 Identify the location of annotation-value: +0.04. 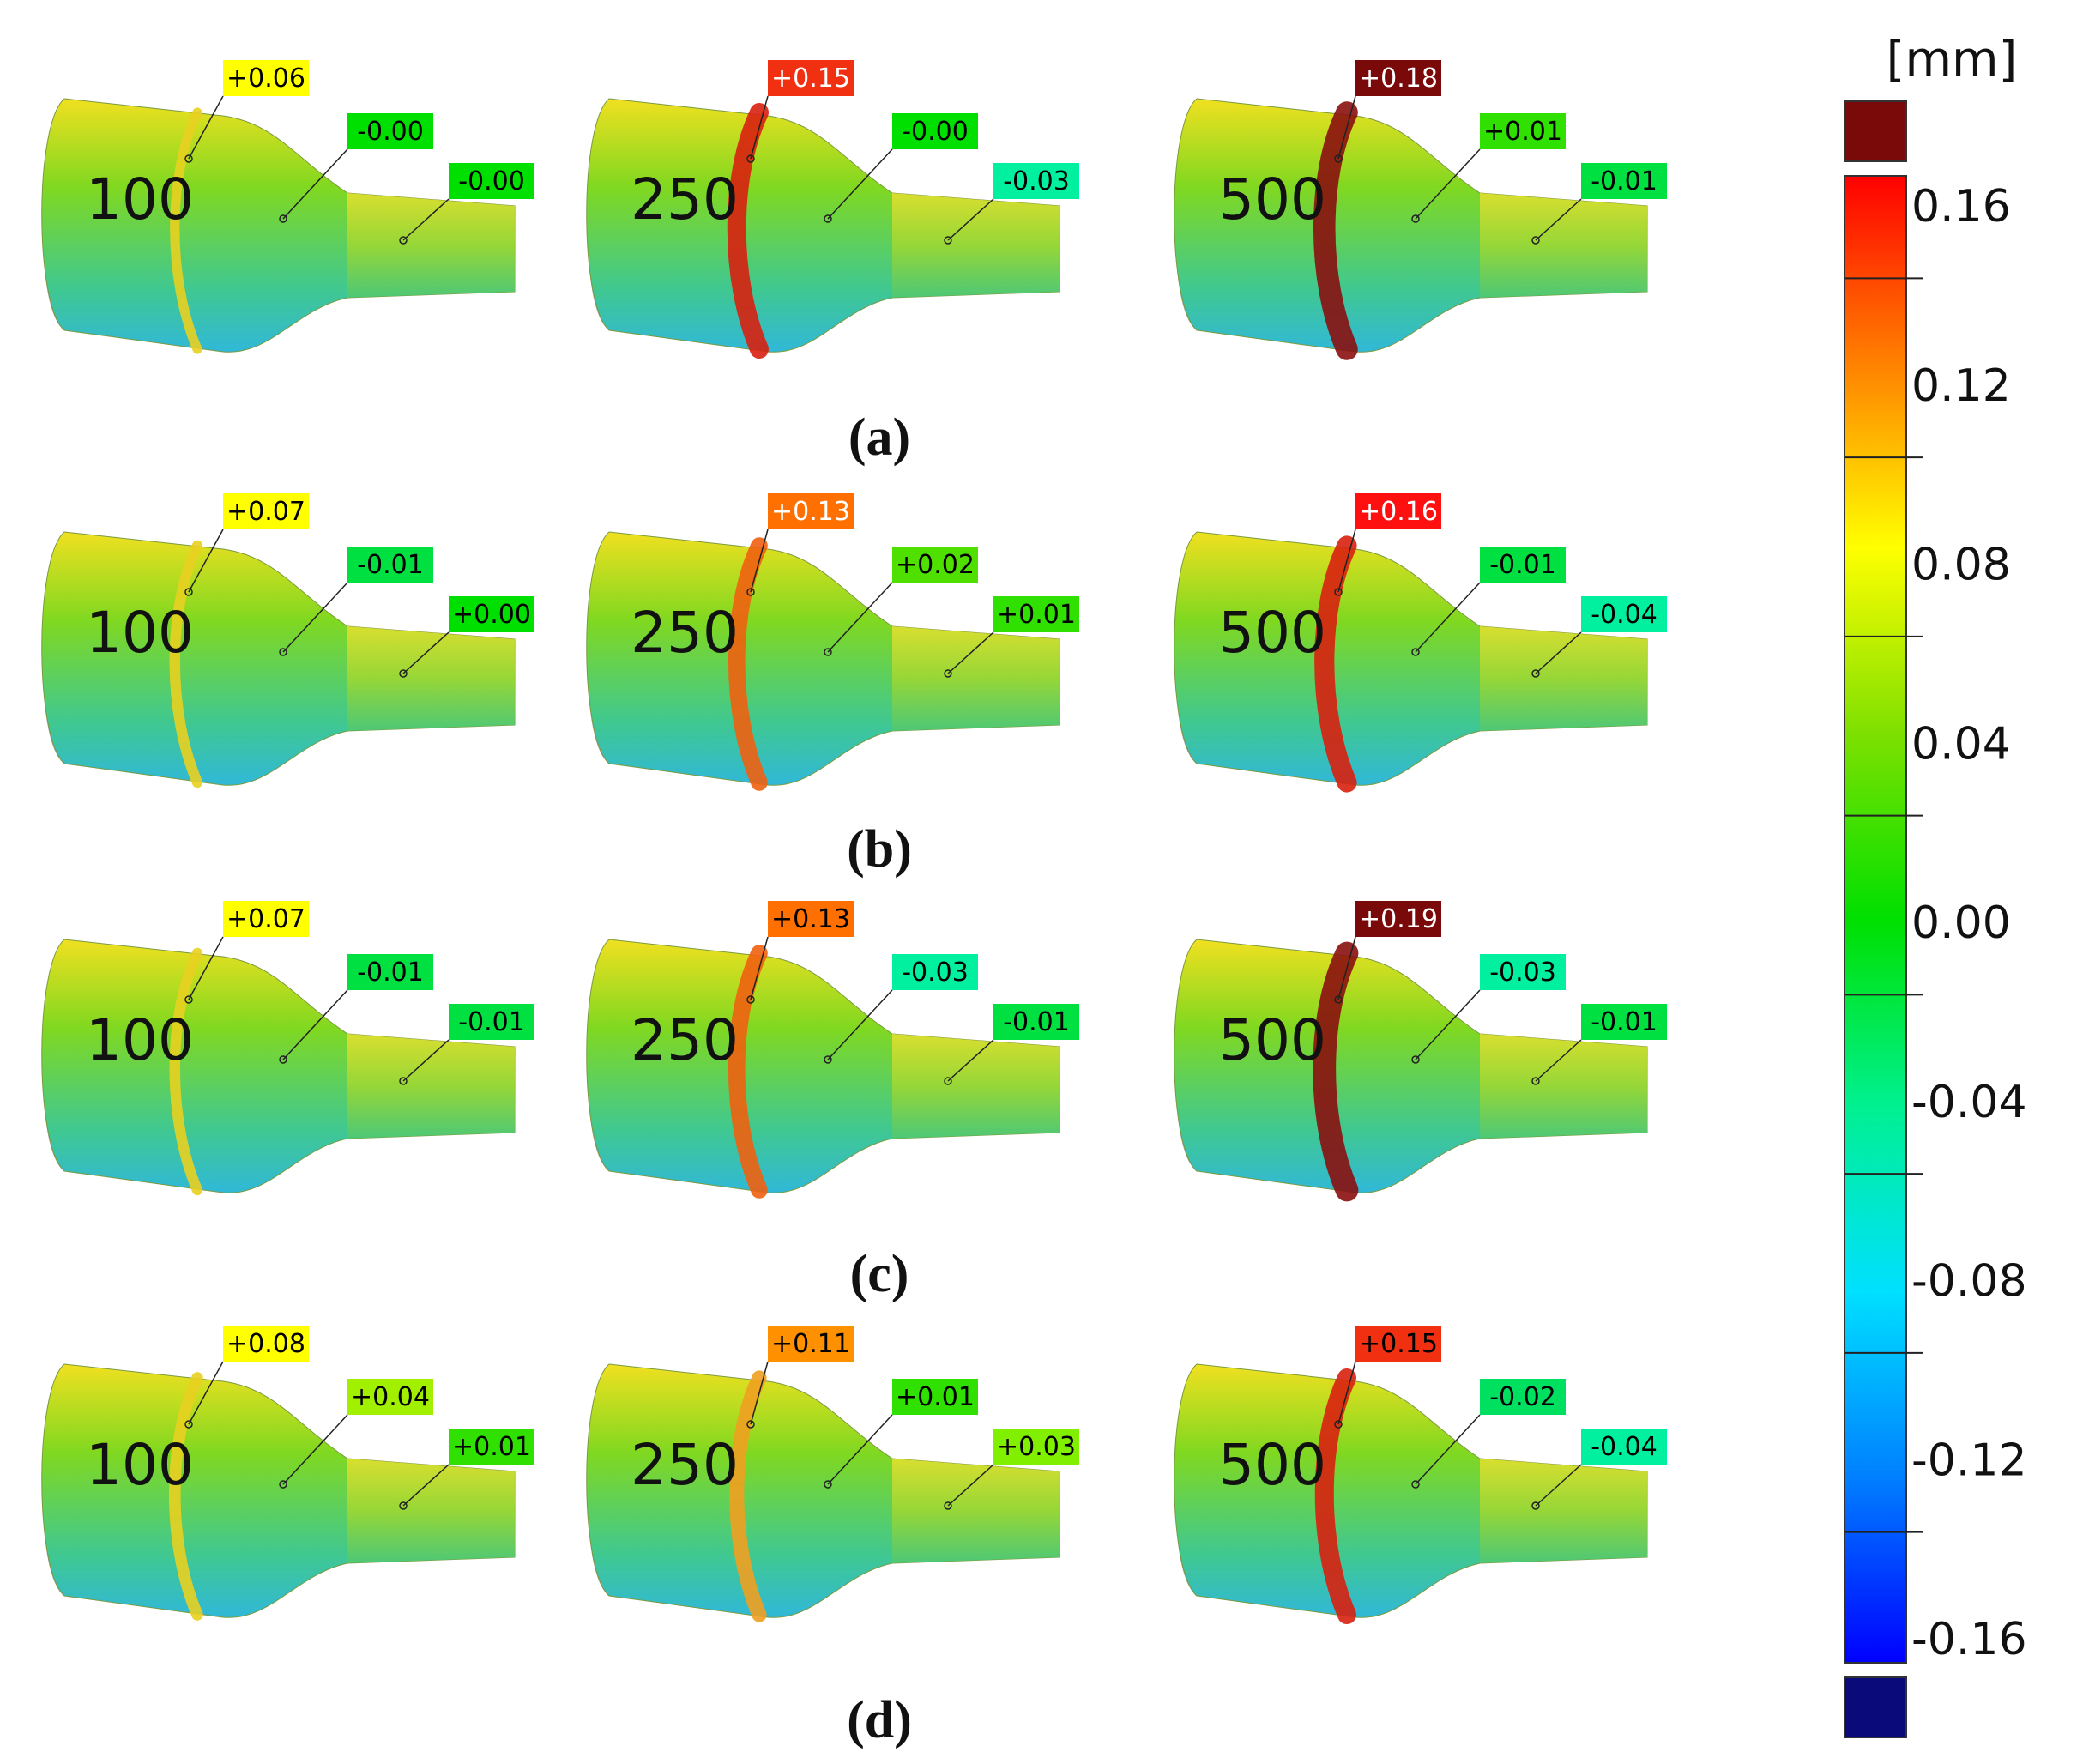
(390, 1397).